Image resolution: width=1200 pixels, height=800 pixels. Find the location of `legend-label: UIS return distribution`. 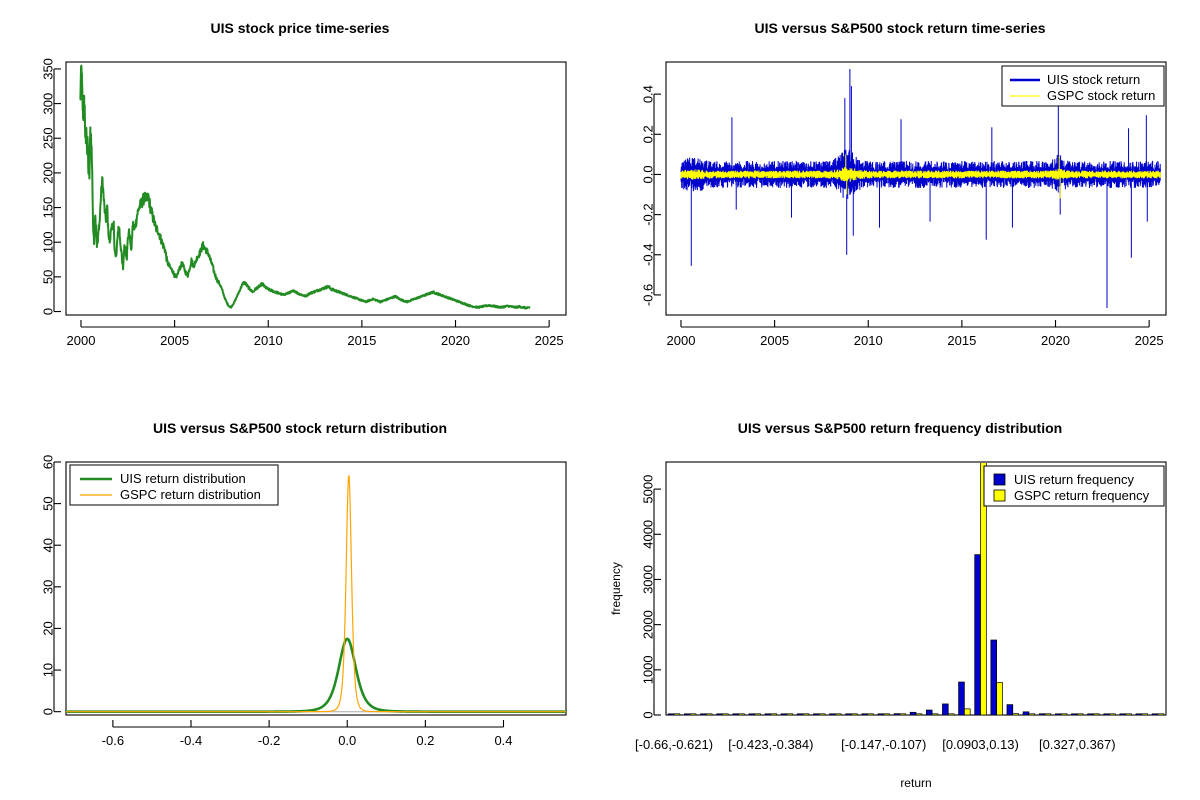

legend-label: UIS return distribution is located at coordinates (183, 478).